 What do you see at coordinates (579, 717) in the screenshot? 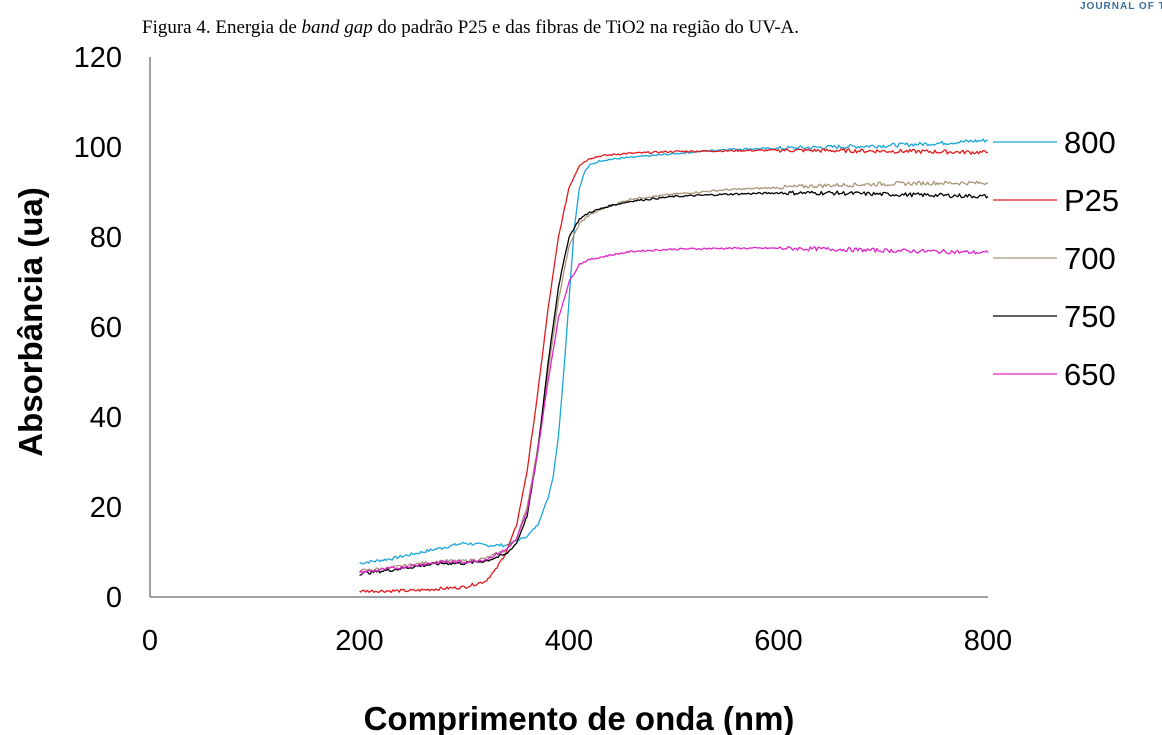
I see `x-axis-title: Comprimento de onda (nm)` at bounding box center [579, 717].